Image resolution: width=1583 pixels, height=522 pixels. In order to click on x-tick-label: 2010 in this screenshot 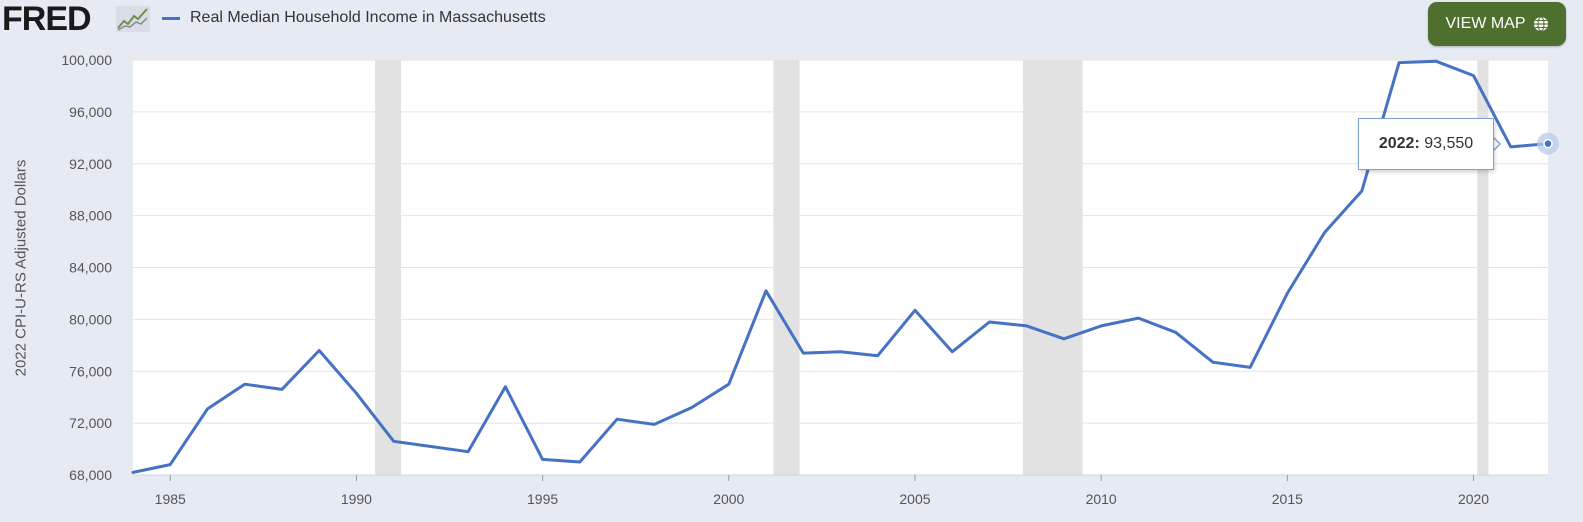, I will do `click(1101, 499)`.